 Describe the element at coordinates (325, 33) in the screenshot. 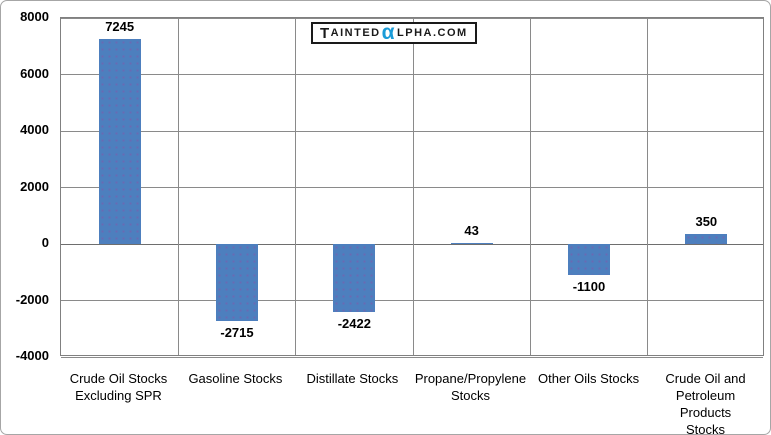

I see `logo-text: T` at that location.